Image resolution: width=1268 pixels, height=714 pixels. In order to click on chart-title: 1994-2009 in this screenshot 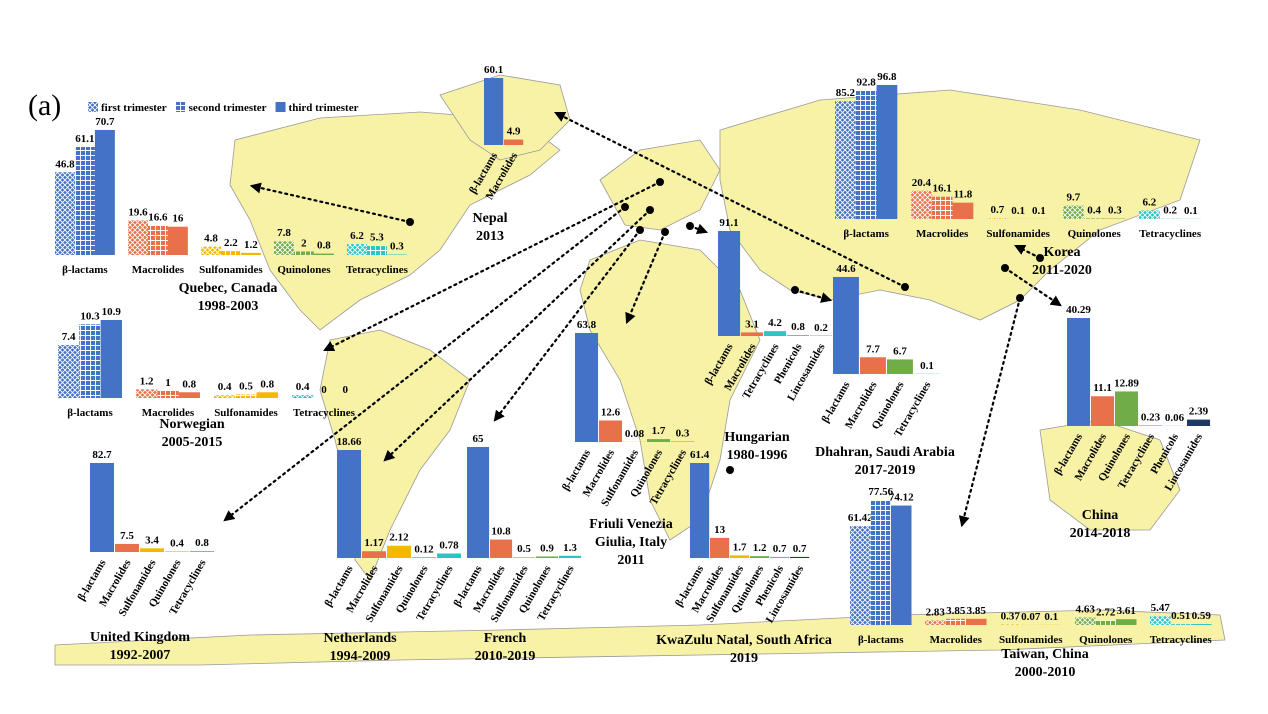, I will do `click(360, 656)`.